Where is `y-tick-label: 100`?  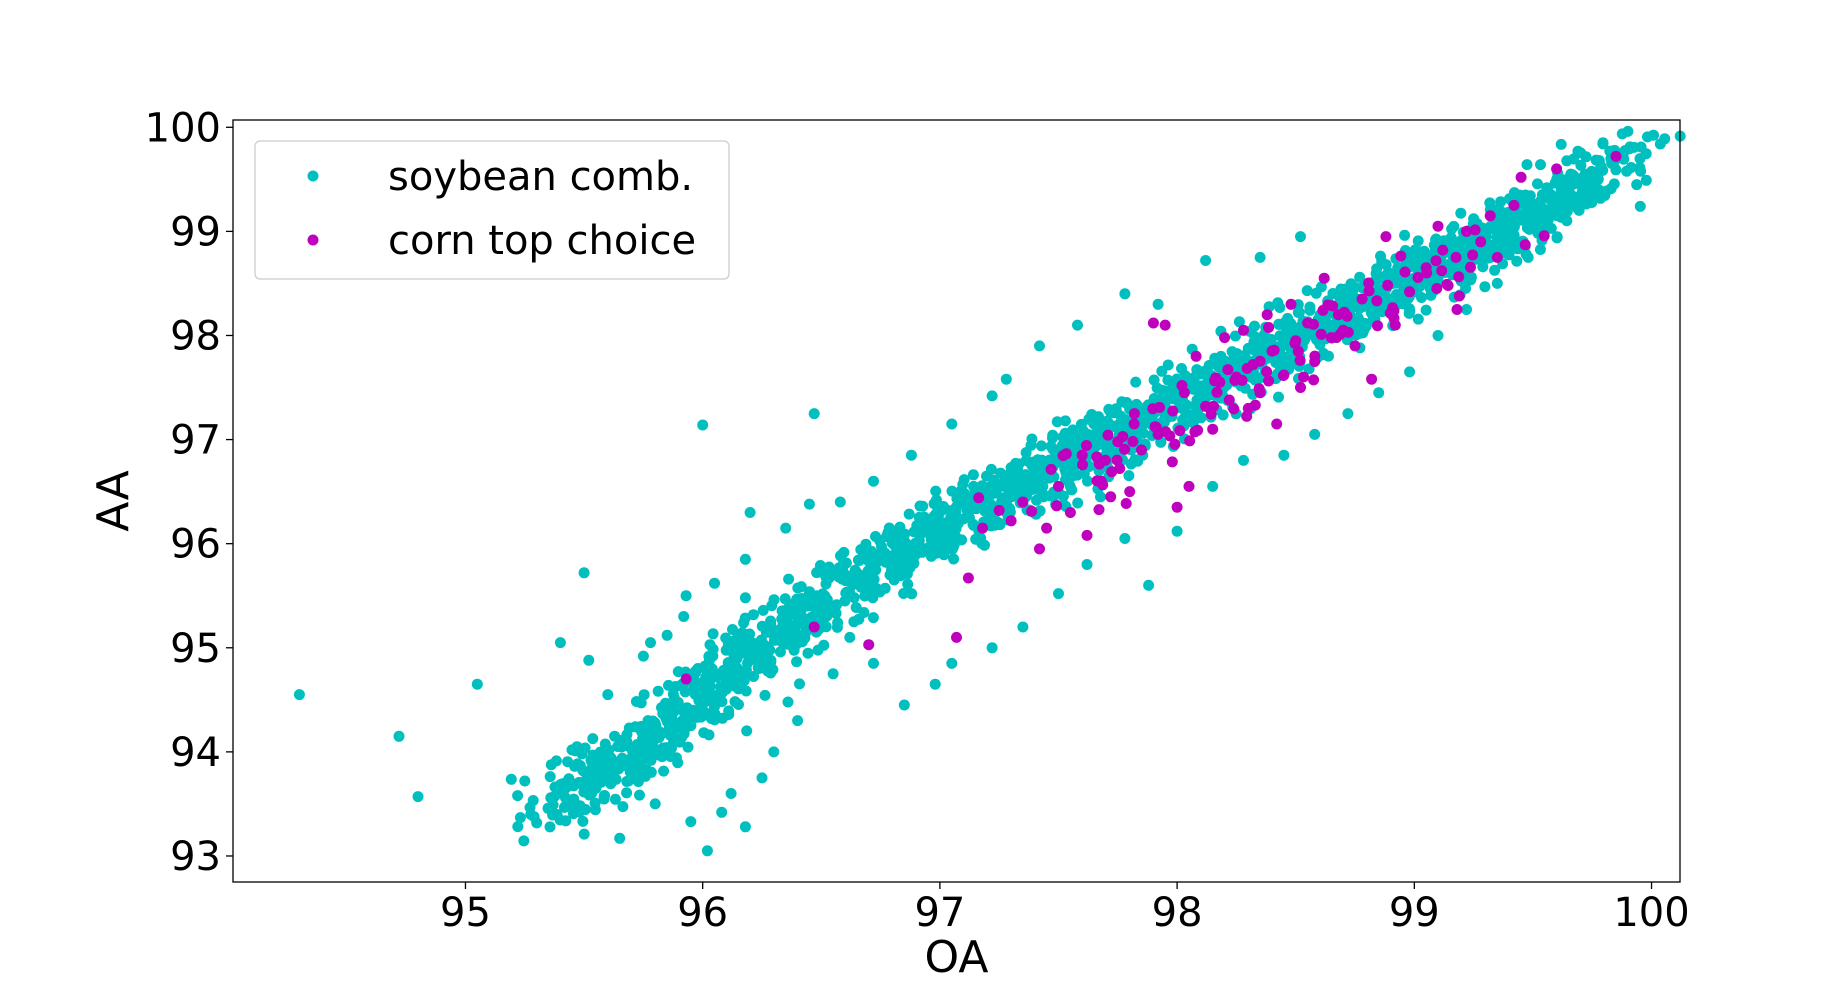
y-tick-label: 100 is located at coordinates (183, 128).